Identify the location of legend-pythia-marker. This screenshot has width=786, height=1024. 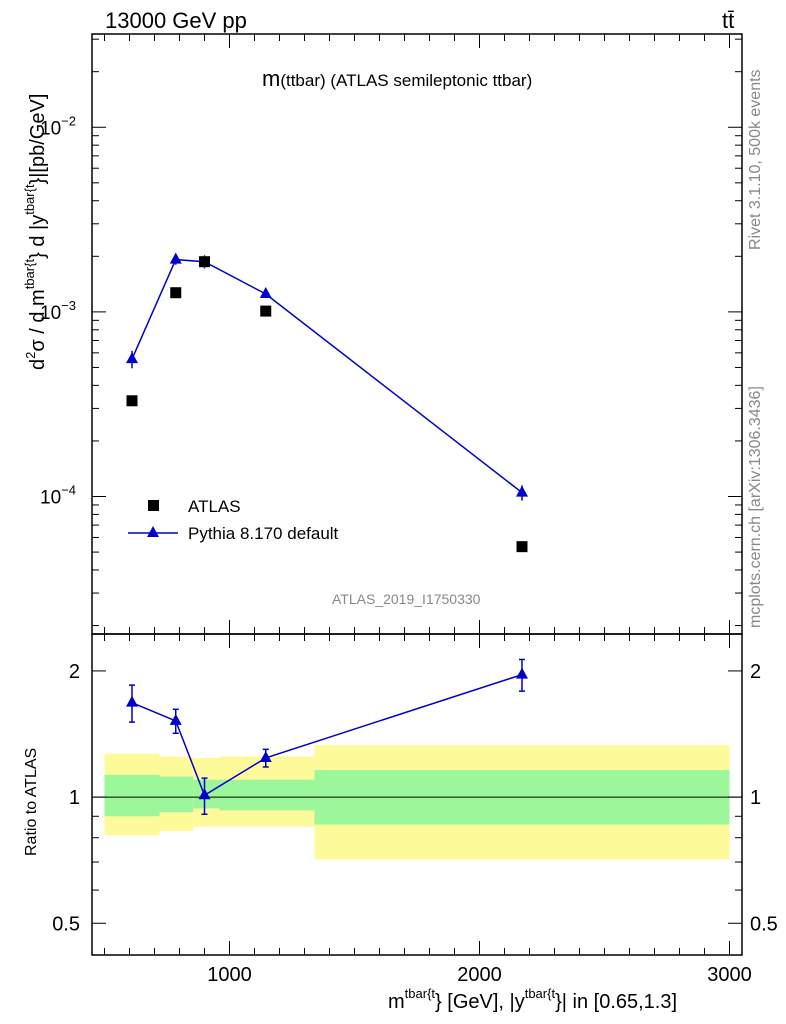
(153, 531).